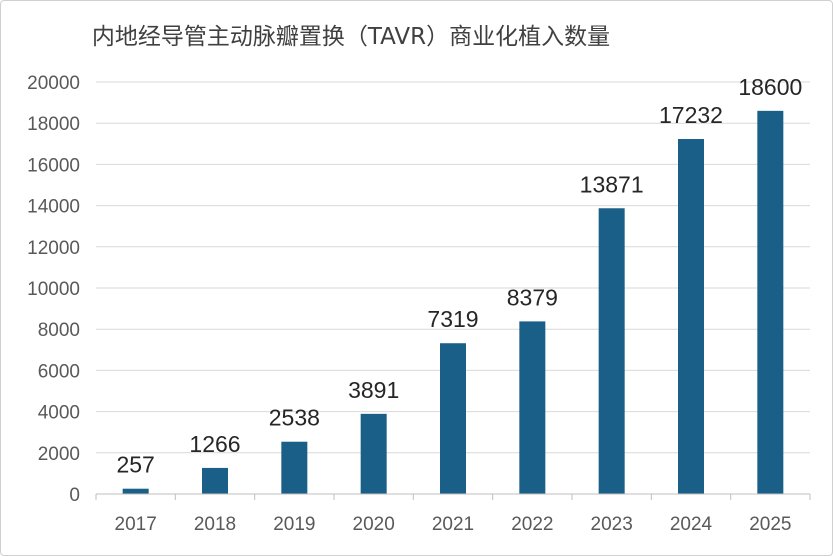 Image resolution: width=833 pixels, height=556 pixels. Describe the element at coordinates (770, 87) in the screenshot. I see `data-label: 18600` at that location.